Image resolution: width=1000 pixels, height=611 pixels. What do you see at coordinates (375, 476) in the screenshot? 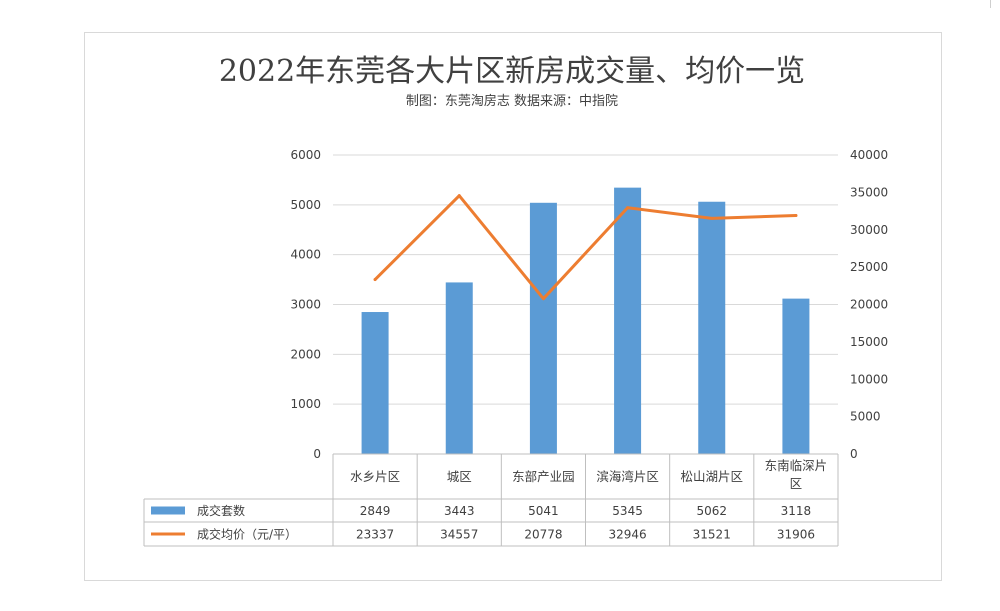
I see `category-label: 水乡片区` at bounding box center [375, 476].